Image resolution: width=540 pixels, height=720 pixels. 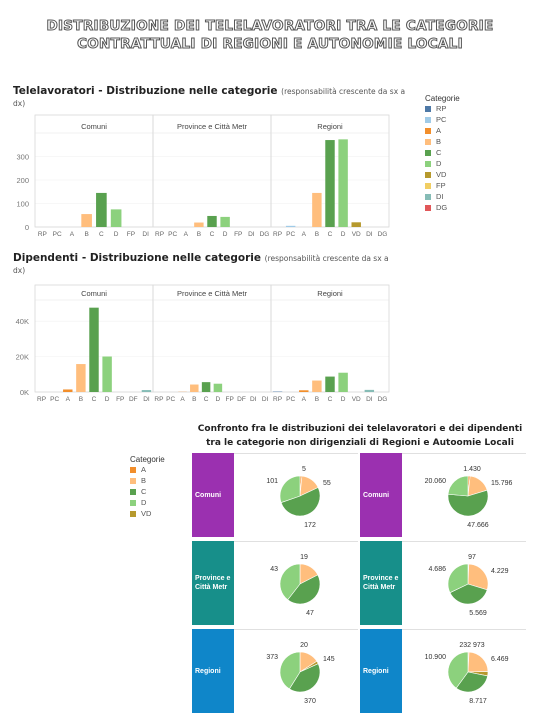 I want to click on panel-header: Province e Città Metr, so click(x=212, y=293).